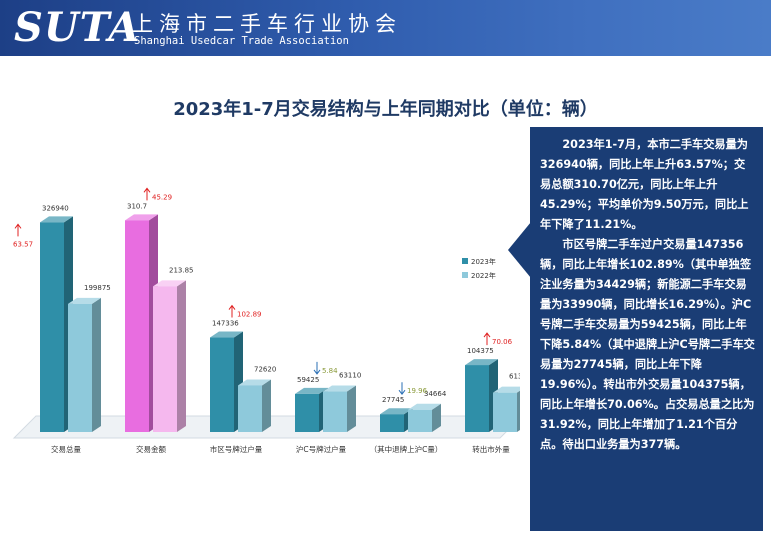  What do you see at coordinates (518, 411) in the screenshot?
I see `bar-2022-5-side` at bounding box center [518, 411].